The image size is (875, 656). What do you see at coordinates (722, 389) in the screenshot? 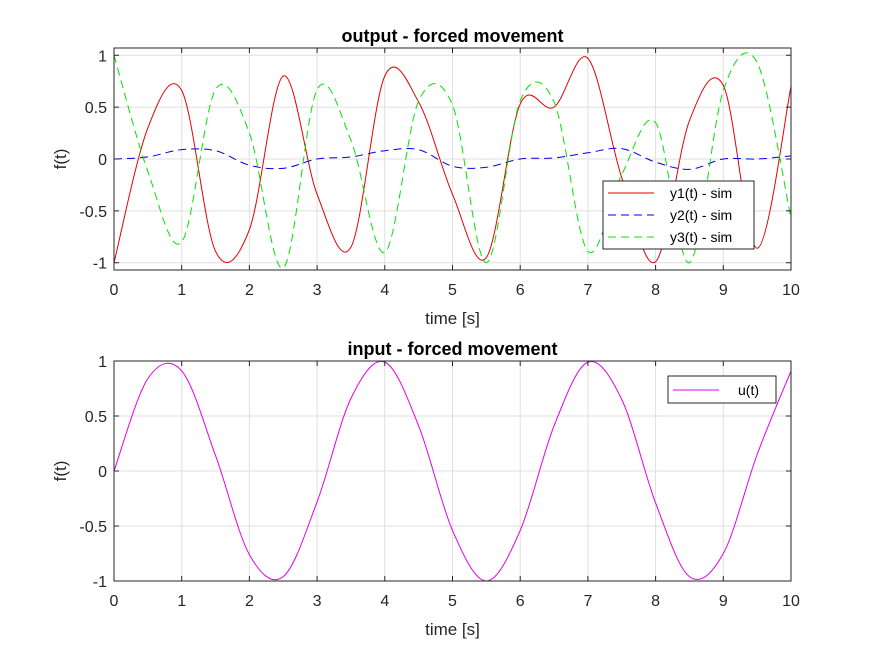
I see `input-legend: u(t)` at bounding box center [722, 389].